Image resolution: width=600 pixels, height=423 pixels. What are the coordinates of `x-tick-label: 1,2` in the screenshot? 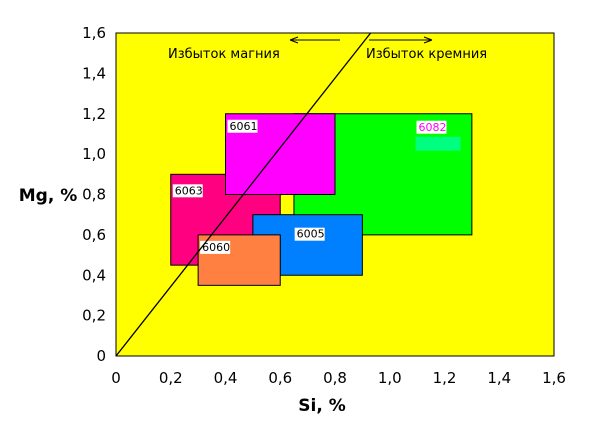 It's located at (445, 378).